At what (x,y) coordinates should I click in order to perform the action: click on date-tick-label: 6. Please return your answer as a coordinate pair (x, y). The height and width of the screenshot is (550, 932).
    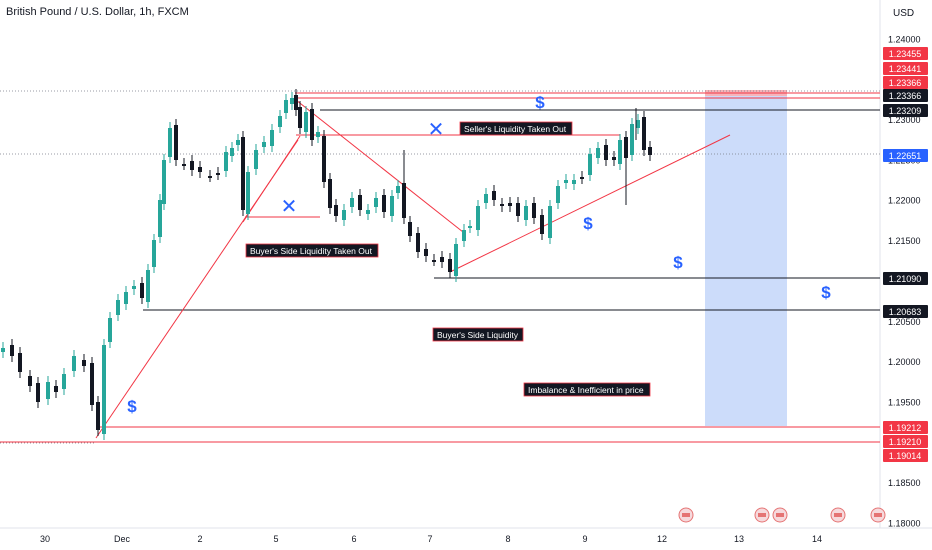
    Looking at the image, I should click on (353, 539).